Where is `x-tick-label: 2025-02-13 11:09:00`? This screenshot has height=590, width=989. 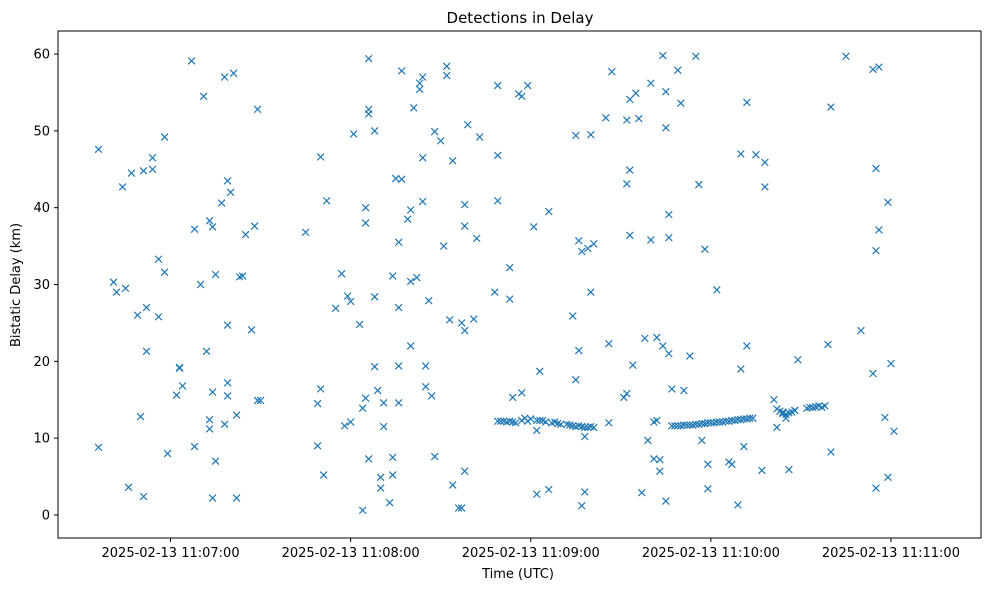
x-tick-label: 2025-02-13 11:09:00 is located at coordinates (531, 553).